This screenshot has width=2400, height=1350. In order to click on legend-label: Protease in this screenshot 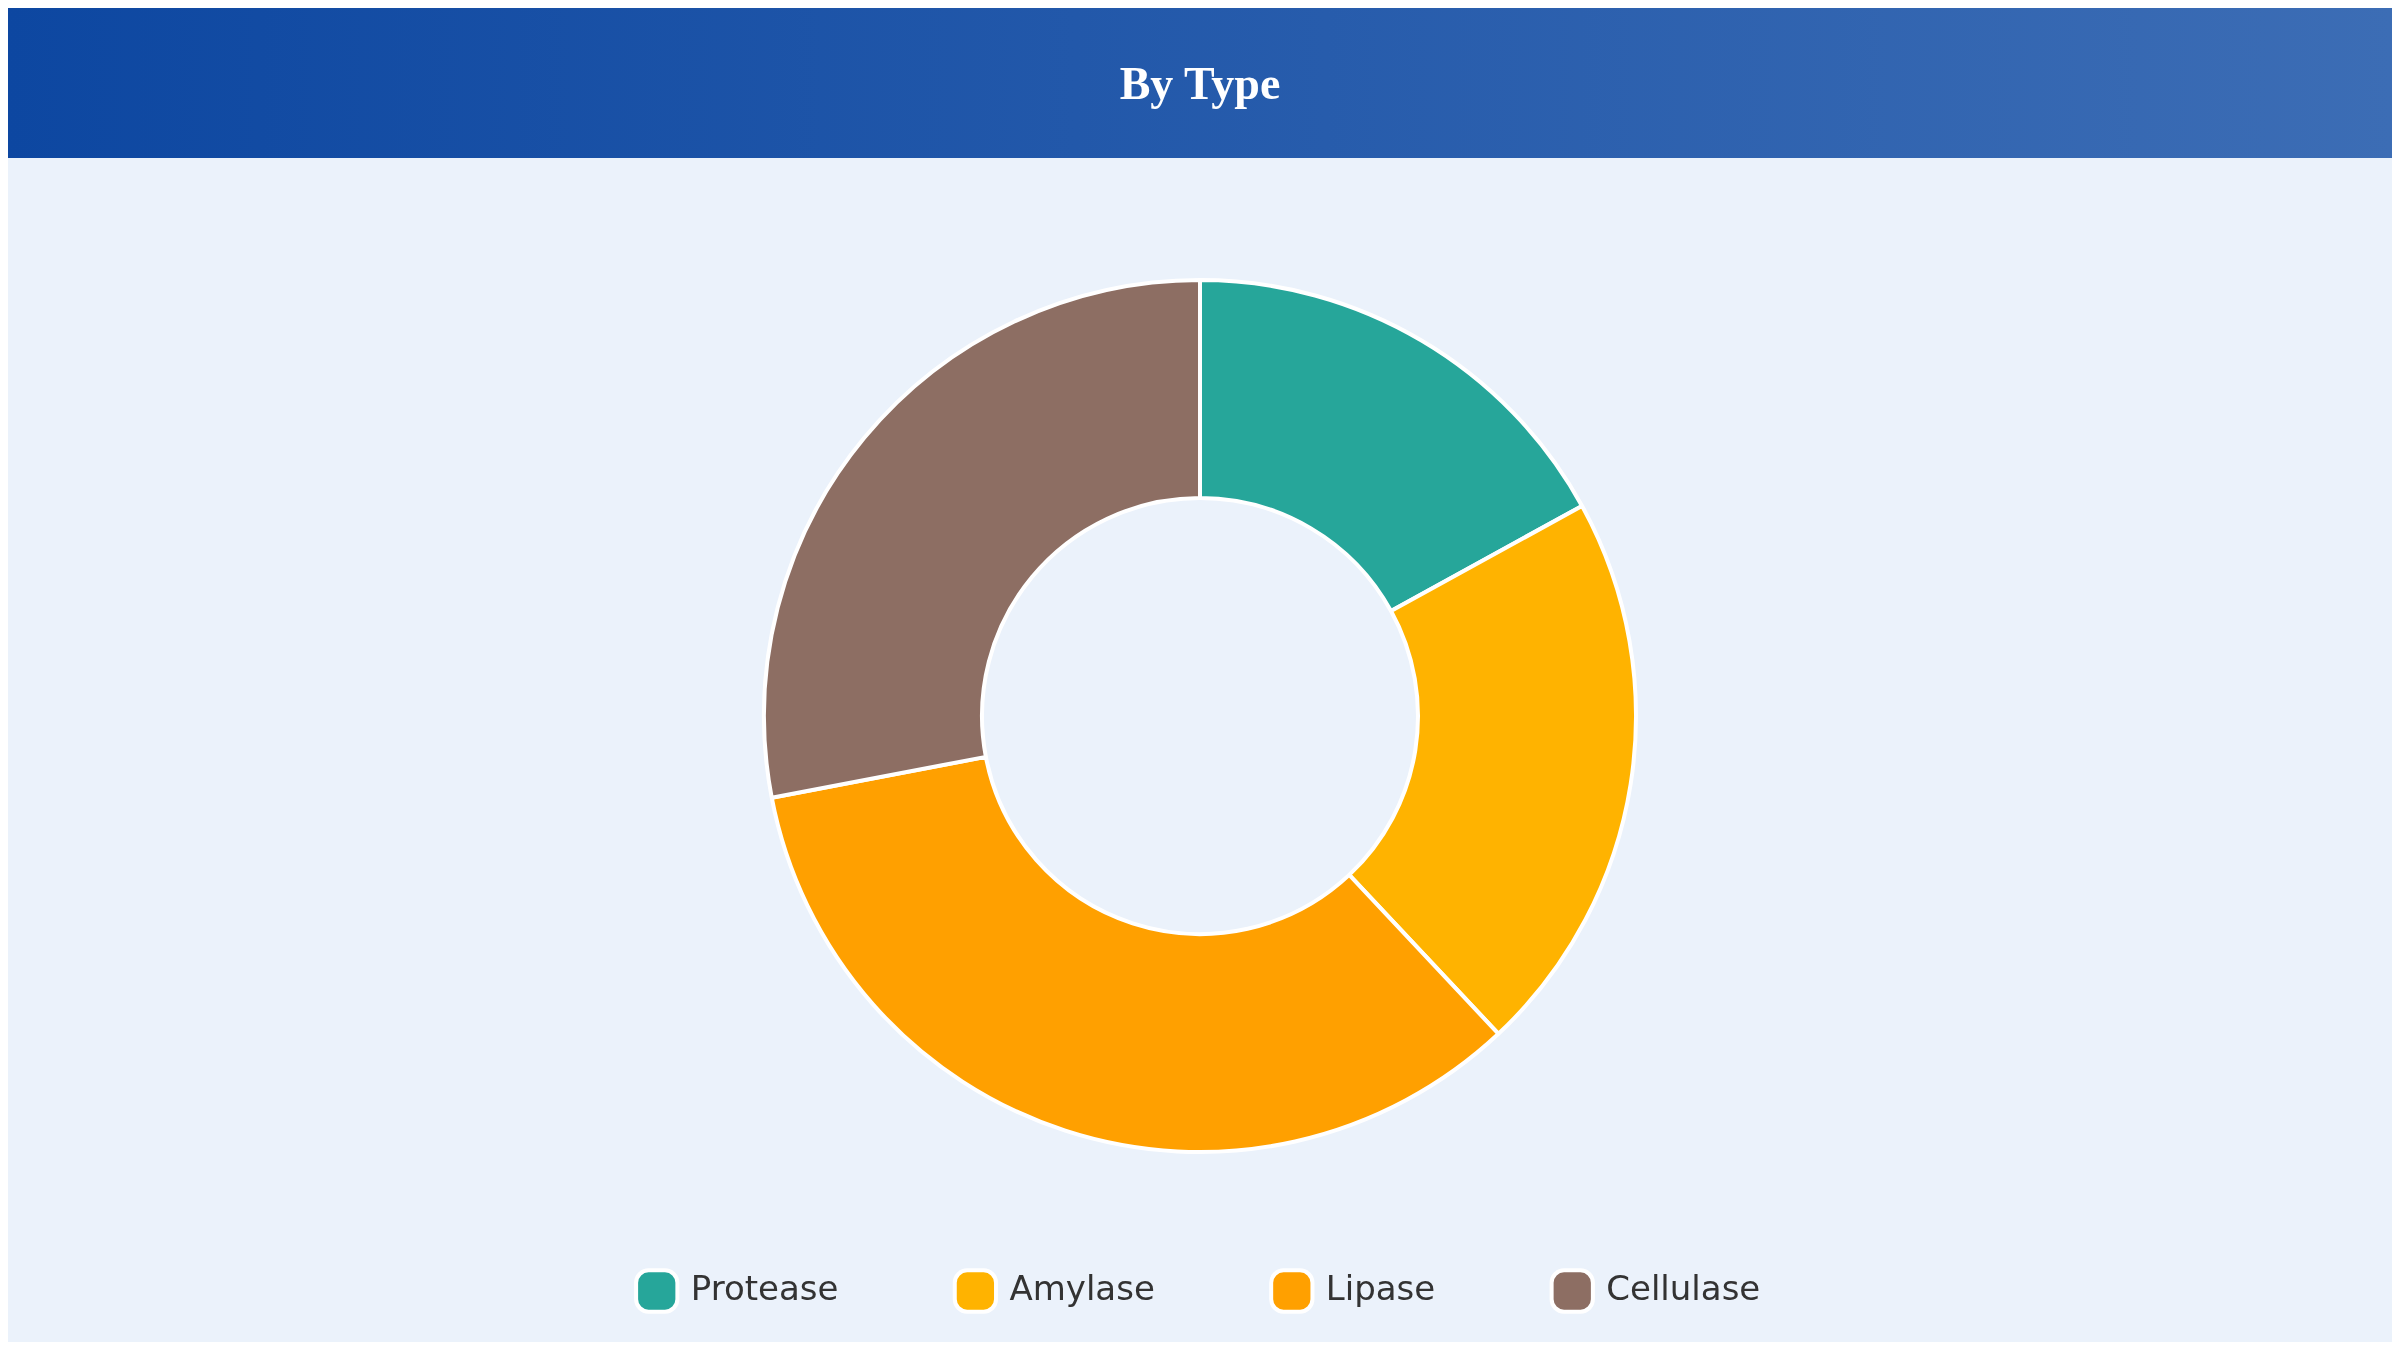, I will do `click(764, 1287)`.